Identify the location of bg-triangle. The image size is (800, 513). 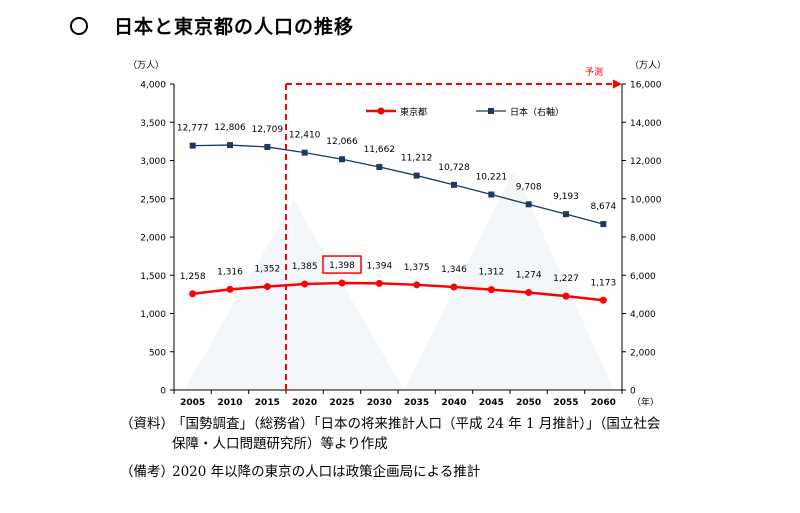
(294, 295).